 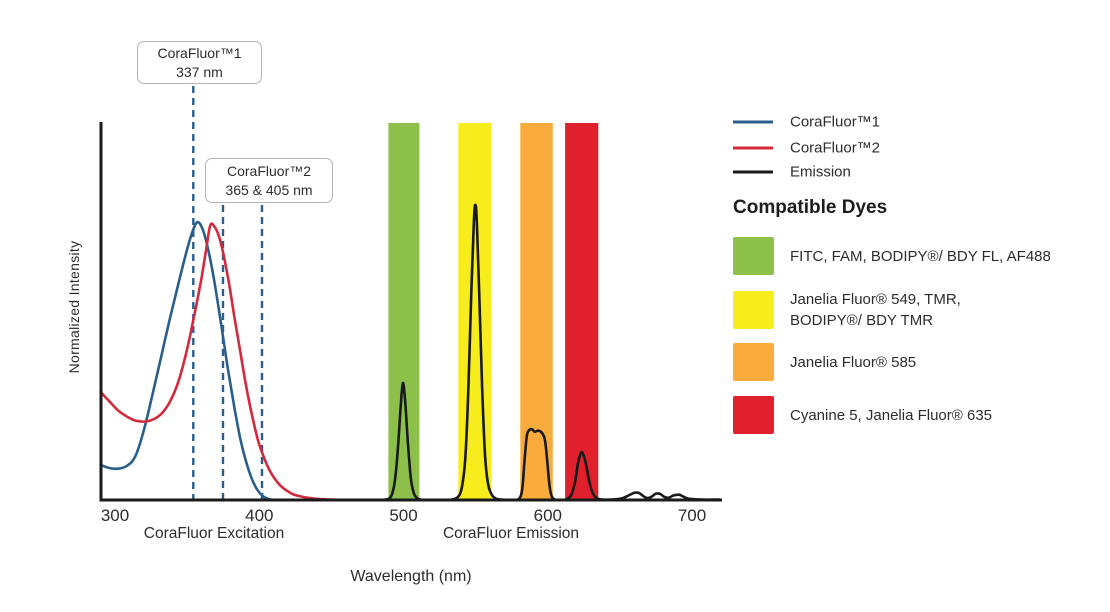 What do you see at coordinates (269, 180) in the screenshot?
I see `annotation-box-corafluor2: CoraFluor™2 365 & 405 nm` at bounding box center [269, 180].